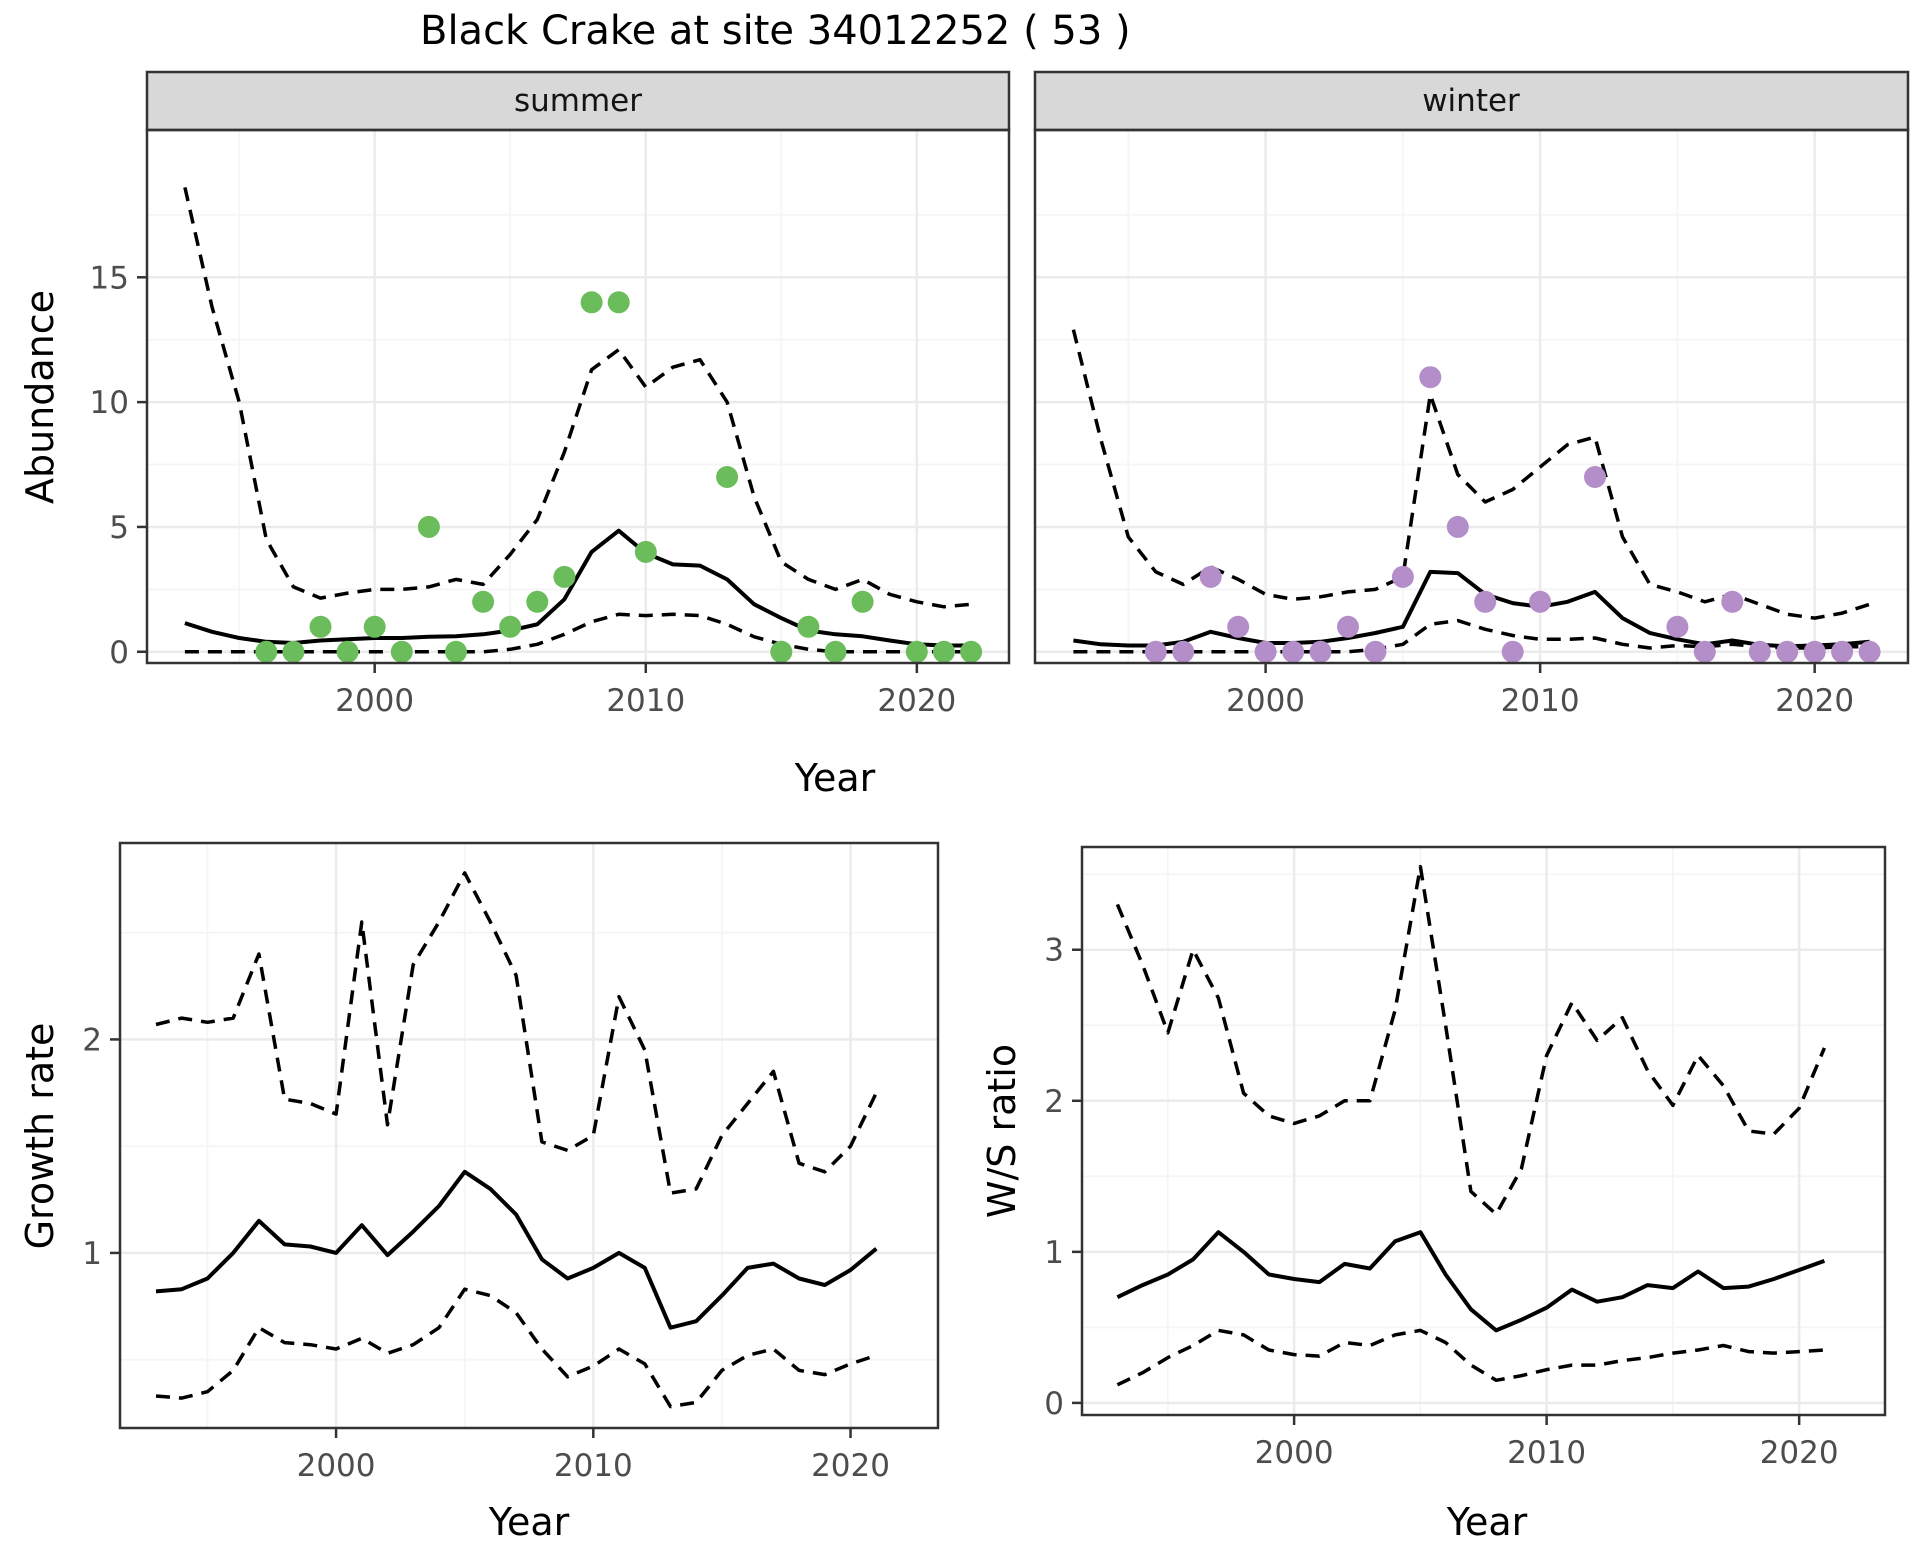  I want to click on y-tick-label: 5, so click(119, 528).